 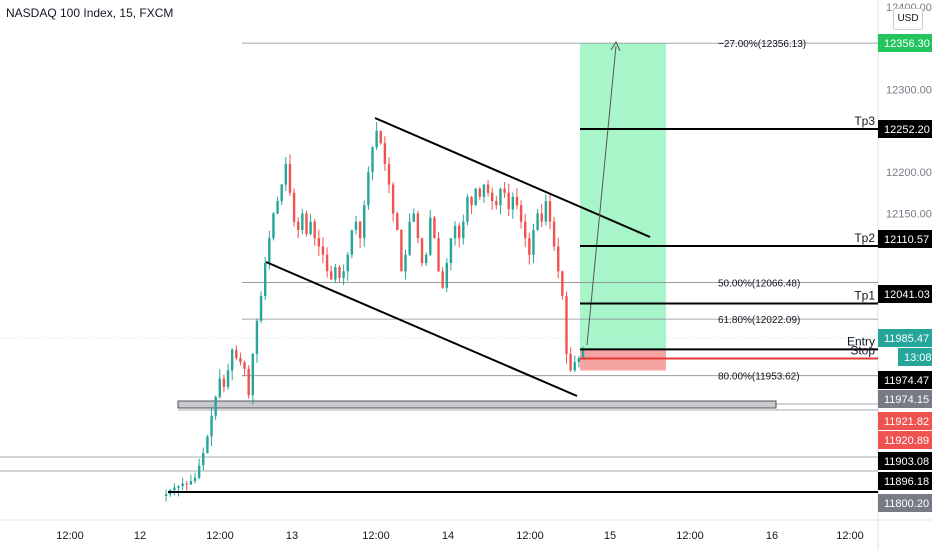 What do you see at coordinates (512, 177) in the screenshot?
I see `channel-upper-line` at bounding box center [512, 177].